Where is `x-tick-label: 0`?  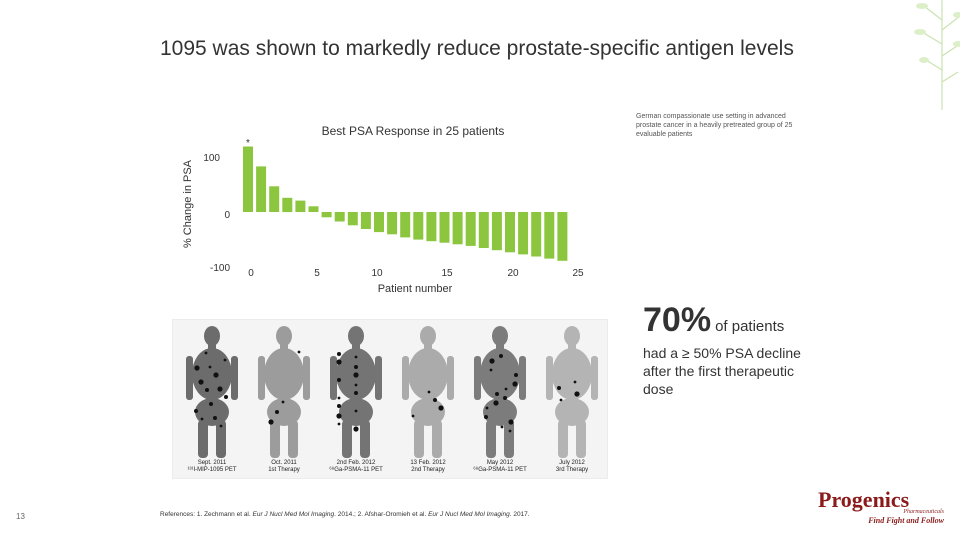 x-tick-label: 0 is located at coordinates (251, 273).